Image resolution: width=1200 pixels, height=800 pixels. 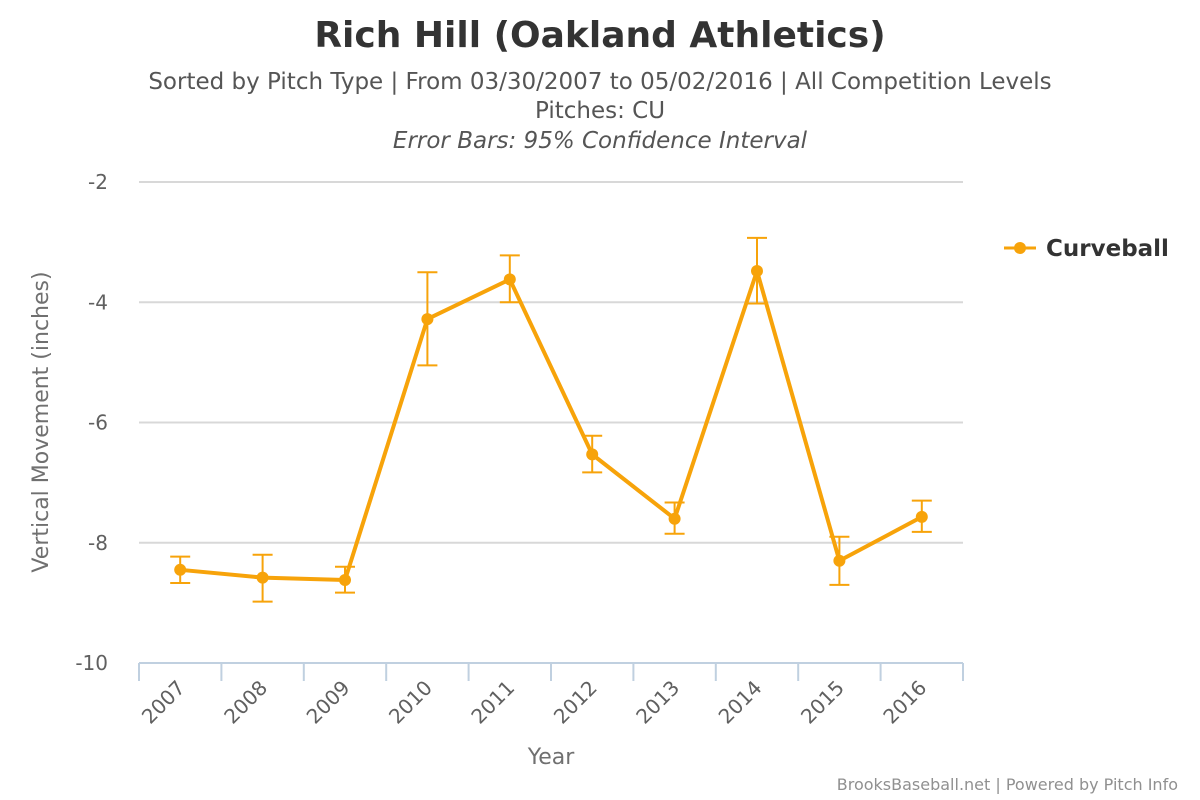 I want to click on legend: Curveball, so click(x=1086, y=249).